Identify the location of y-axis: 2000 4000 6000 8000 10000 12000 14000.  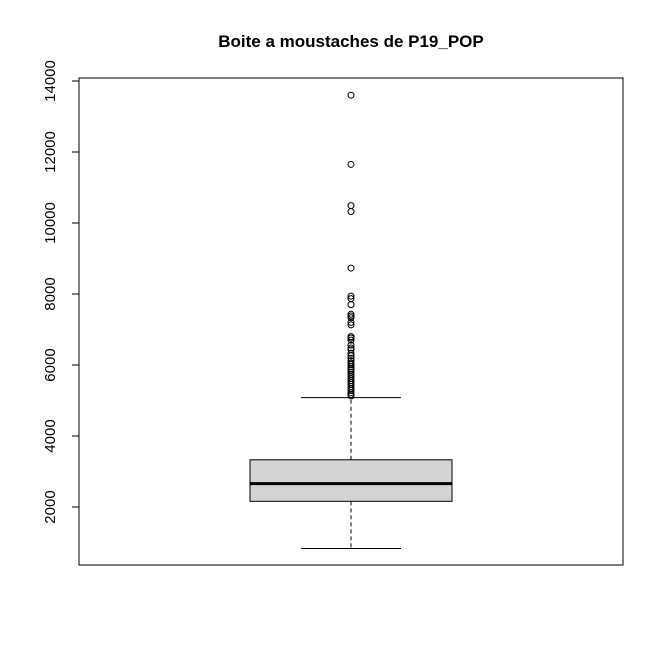
(61, 292).